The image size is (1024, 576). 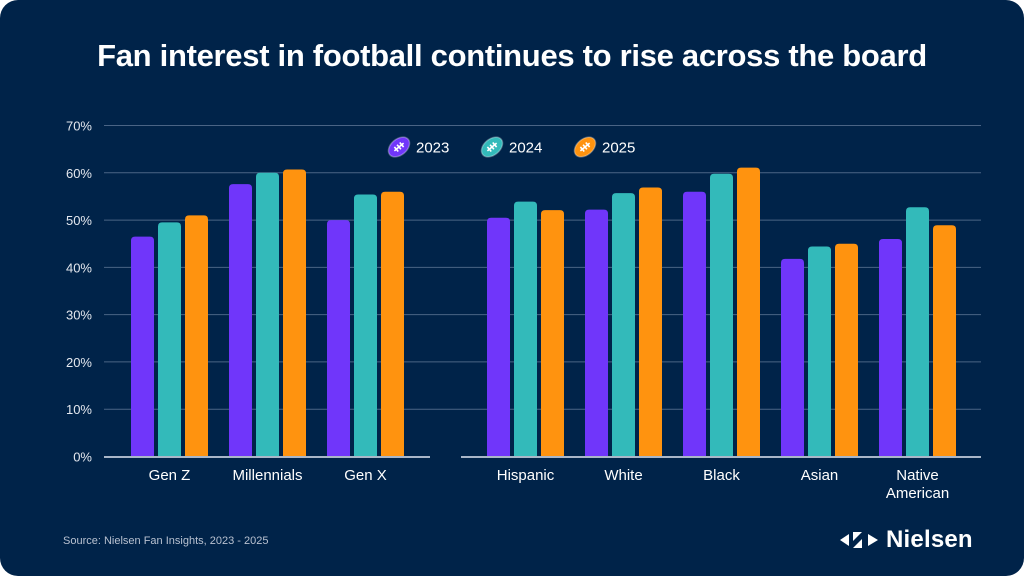 What do you see at coordinates (525, 148) in the screenshot?
I see `legend-label: 2024` at bounding box center [525, 148].